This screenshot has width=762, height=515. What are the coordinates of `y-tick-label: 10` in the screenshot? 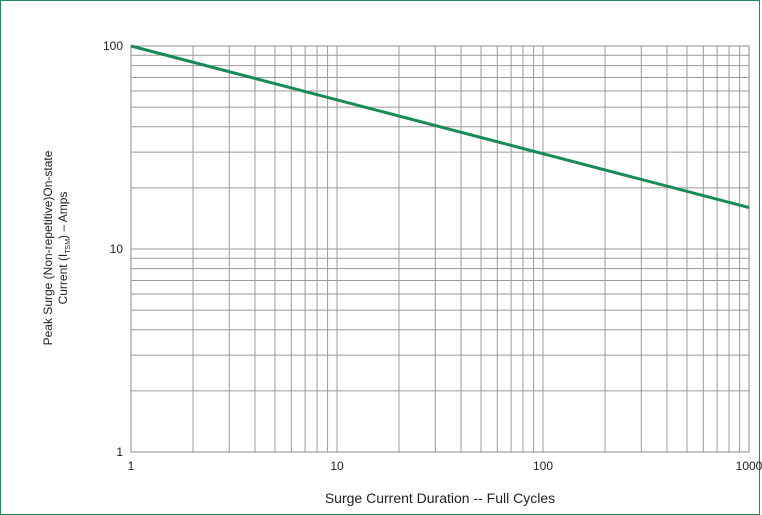 It's located at (117, 249).